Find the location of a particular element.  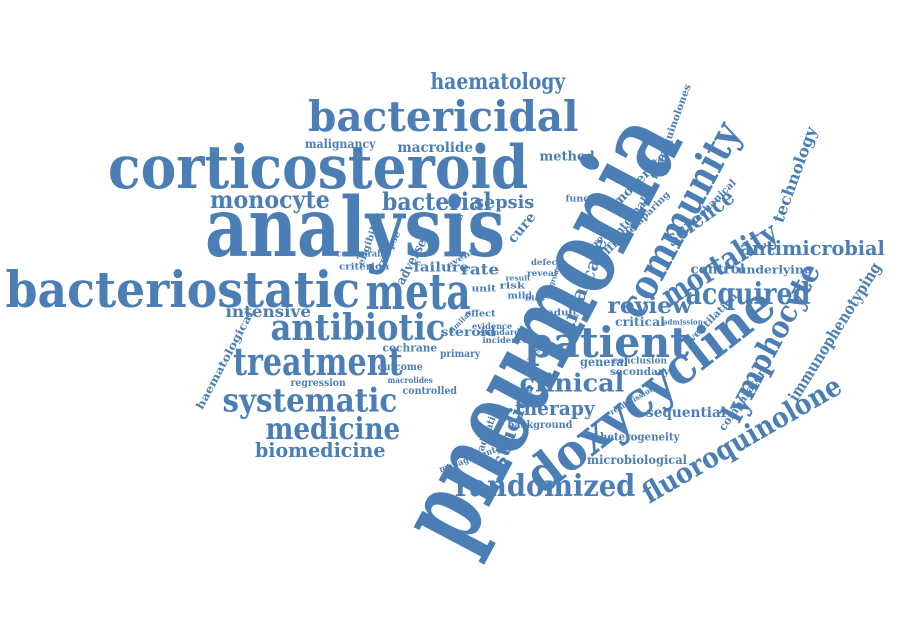

word-adult: adult is located at coordinates (562, 313).